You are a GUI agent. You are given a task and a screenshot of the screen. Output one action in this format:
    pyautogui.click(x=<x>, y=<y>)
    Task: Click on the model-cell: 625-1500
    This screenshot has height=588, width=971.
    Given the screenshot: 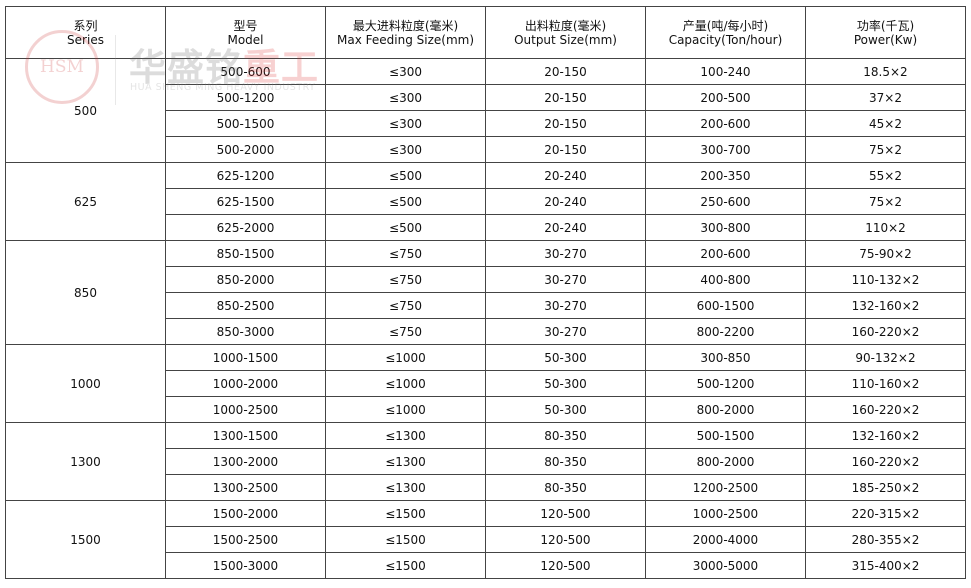 What is the action you would take?
    pyautogui.click(x=245, y=201)
    